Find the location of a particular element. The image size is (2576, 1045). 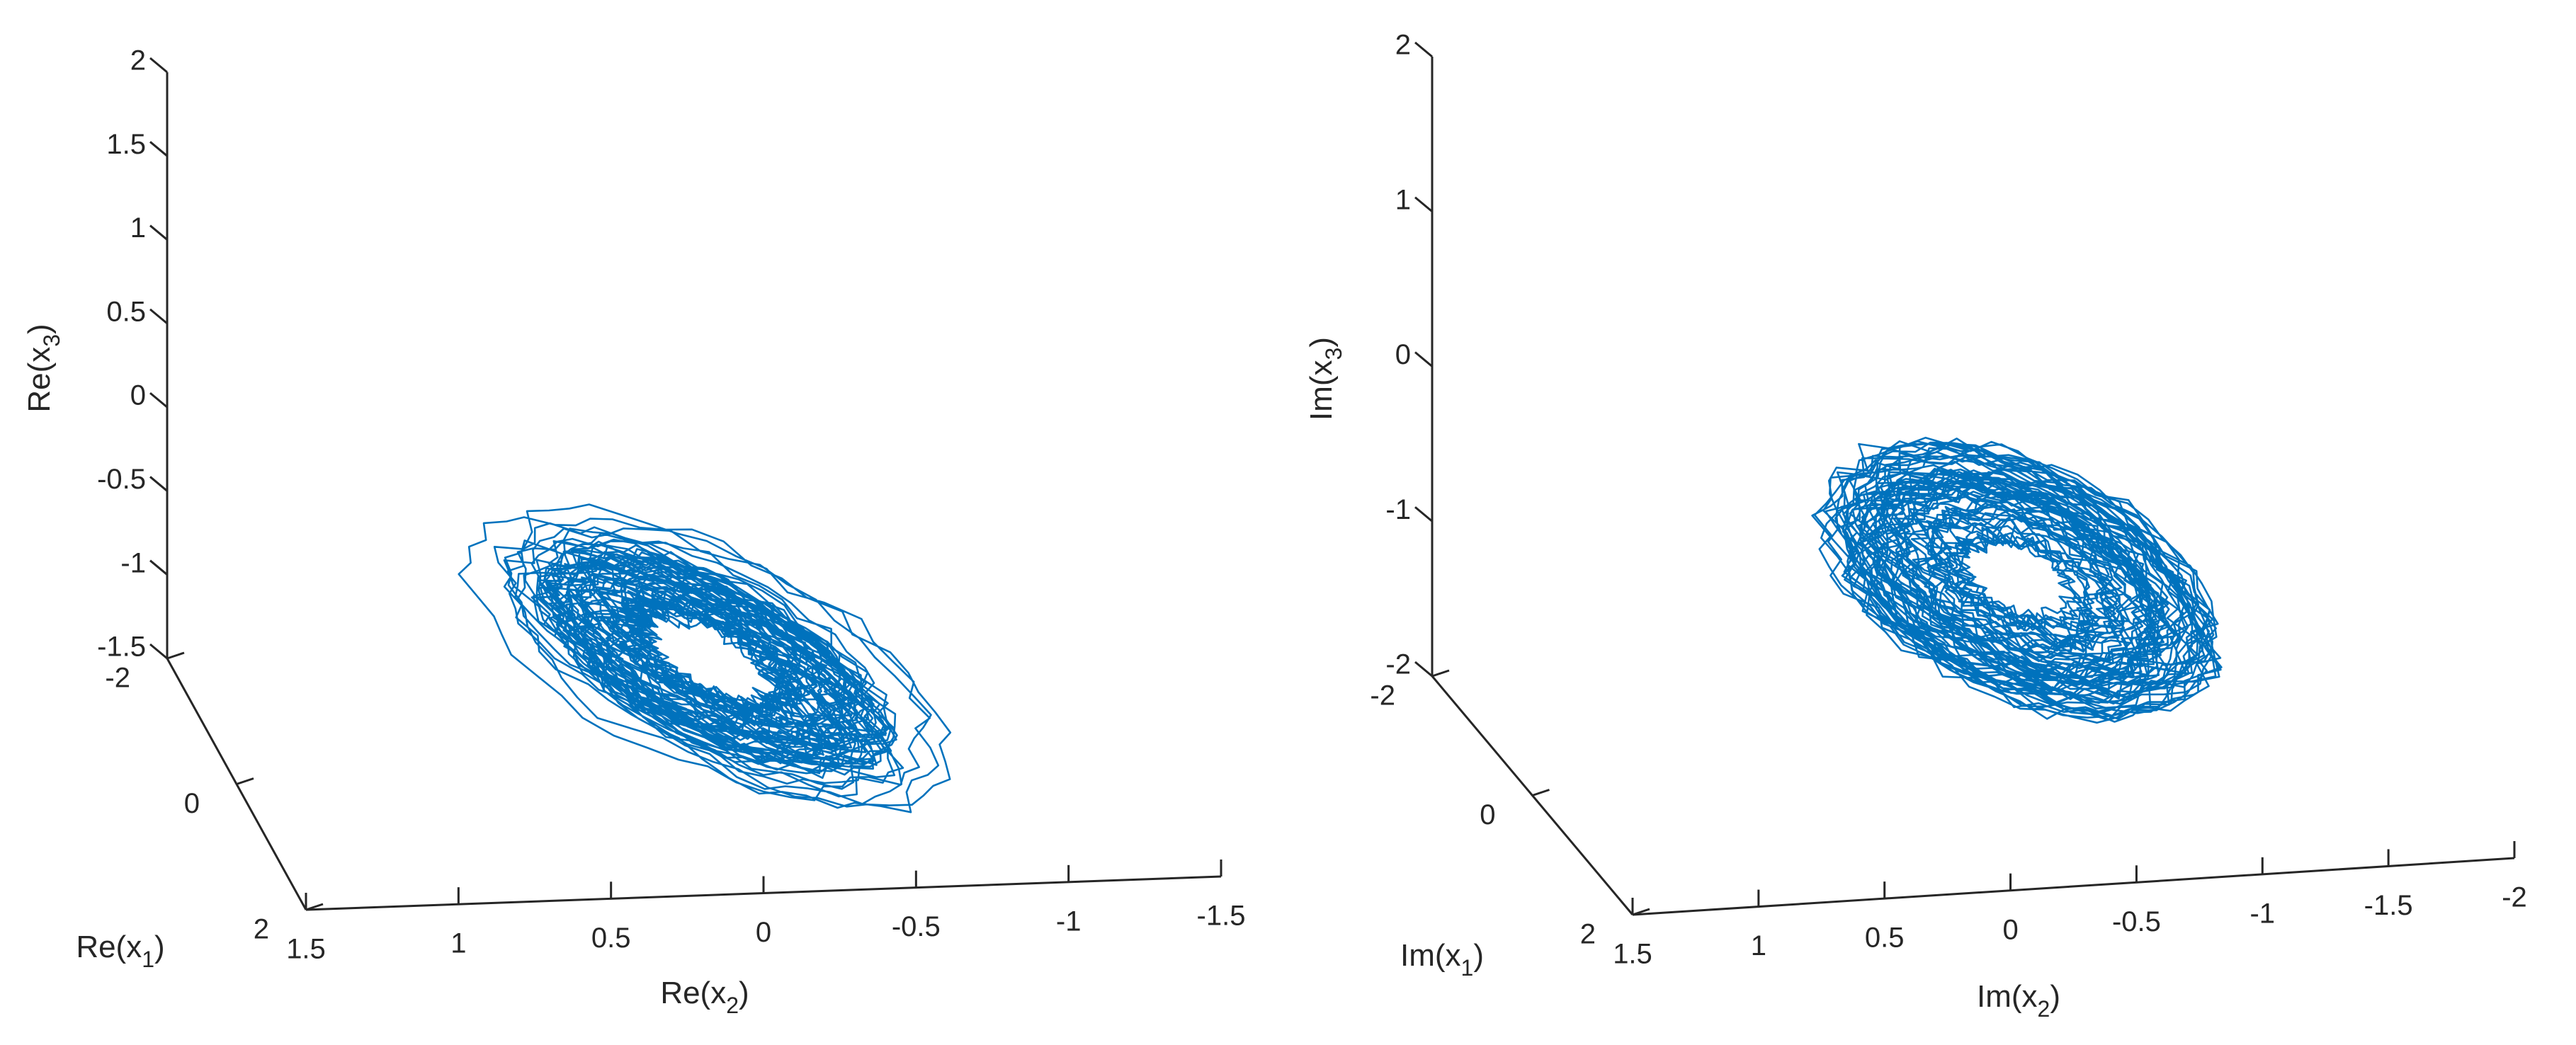

z-axis-label: Re(x3) is located at coordinates (43, 368).